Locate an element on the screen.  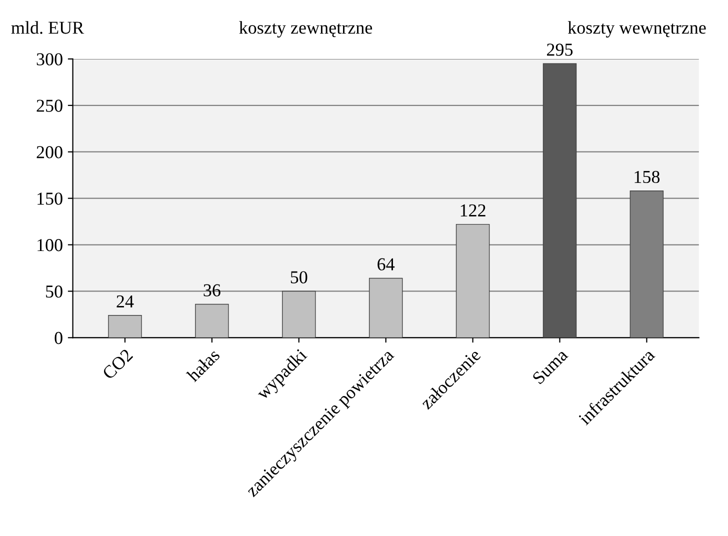
y-tick-label: 150 is located at coordinates (50, 198).